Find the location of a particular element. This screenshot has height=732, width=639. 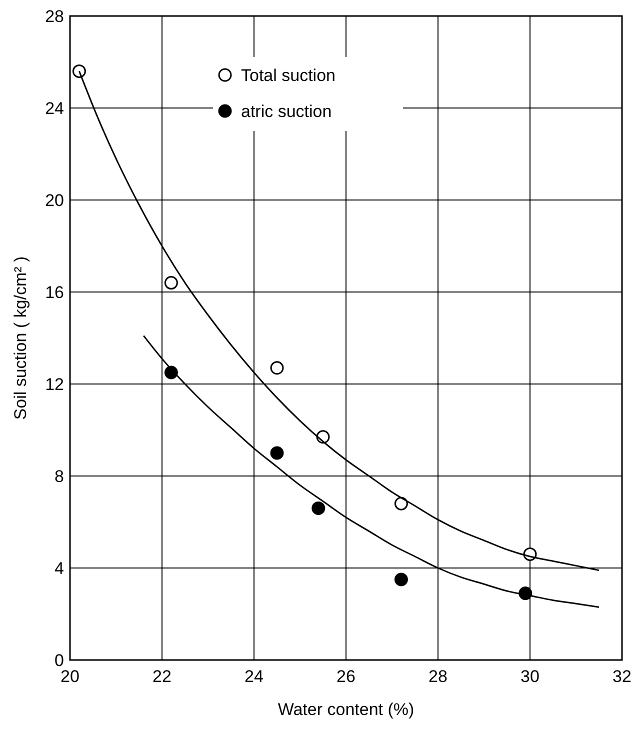

y-tick-label: 12 is located at coordinates (54, 384).